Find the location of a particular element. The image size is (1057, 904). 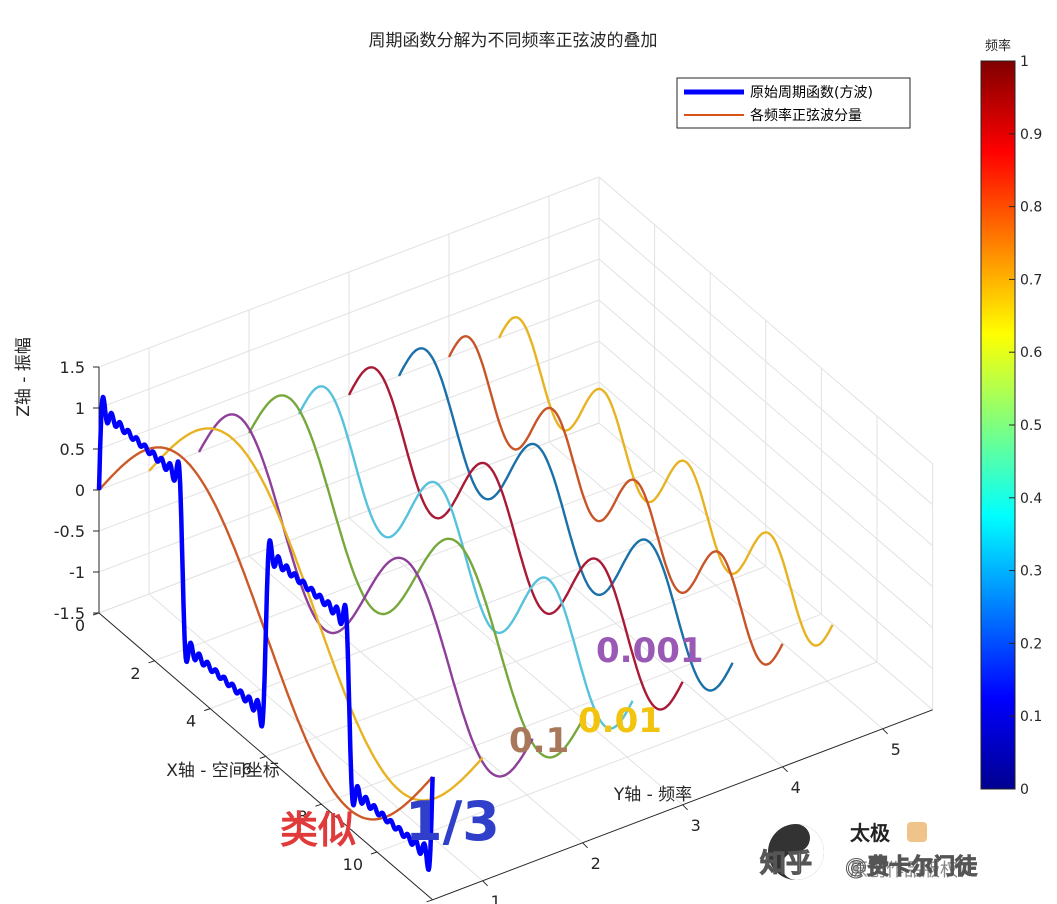

watermark-author: 太极 is located at coordinates (870, 833).